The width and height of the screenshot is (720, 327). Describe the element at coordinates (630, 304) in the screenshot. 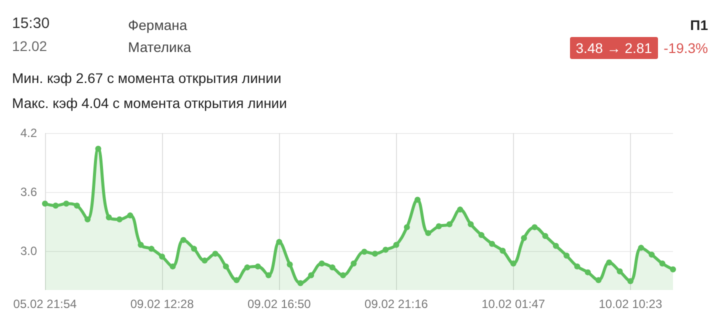

I see `x-tick-label: 10.02 10:23` at that location.